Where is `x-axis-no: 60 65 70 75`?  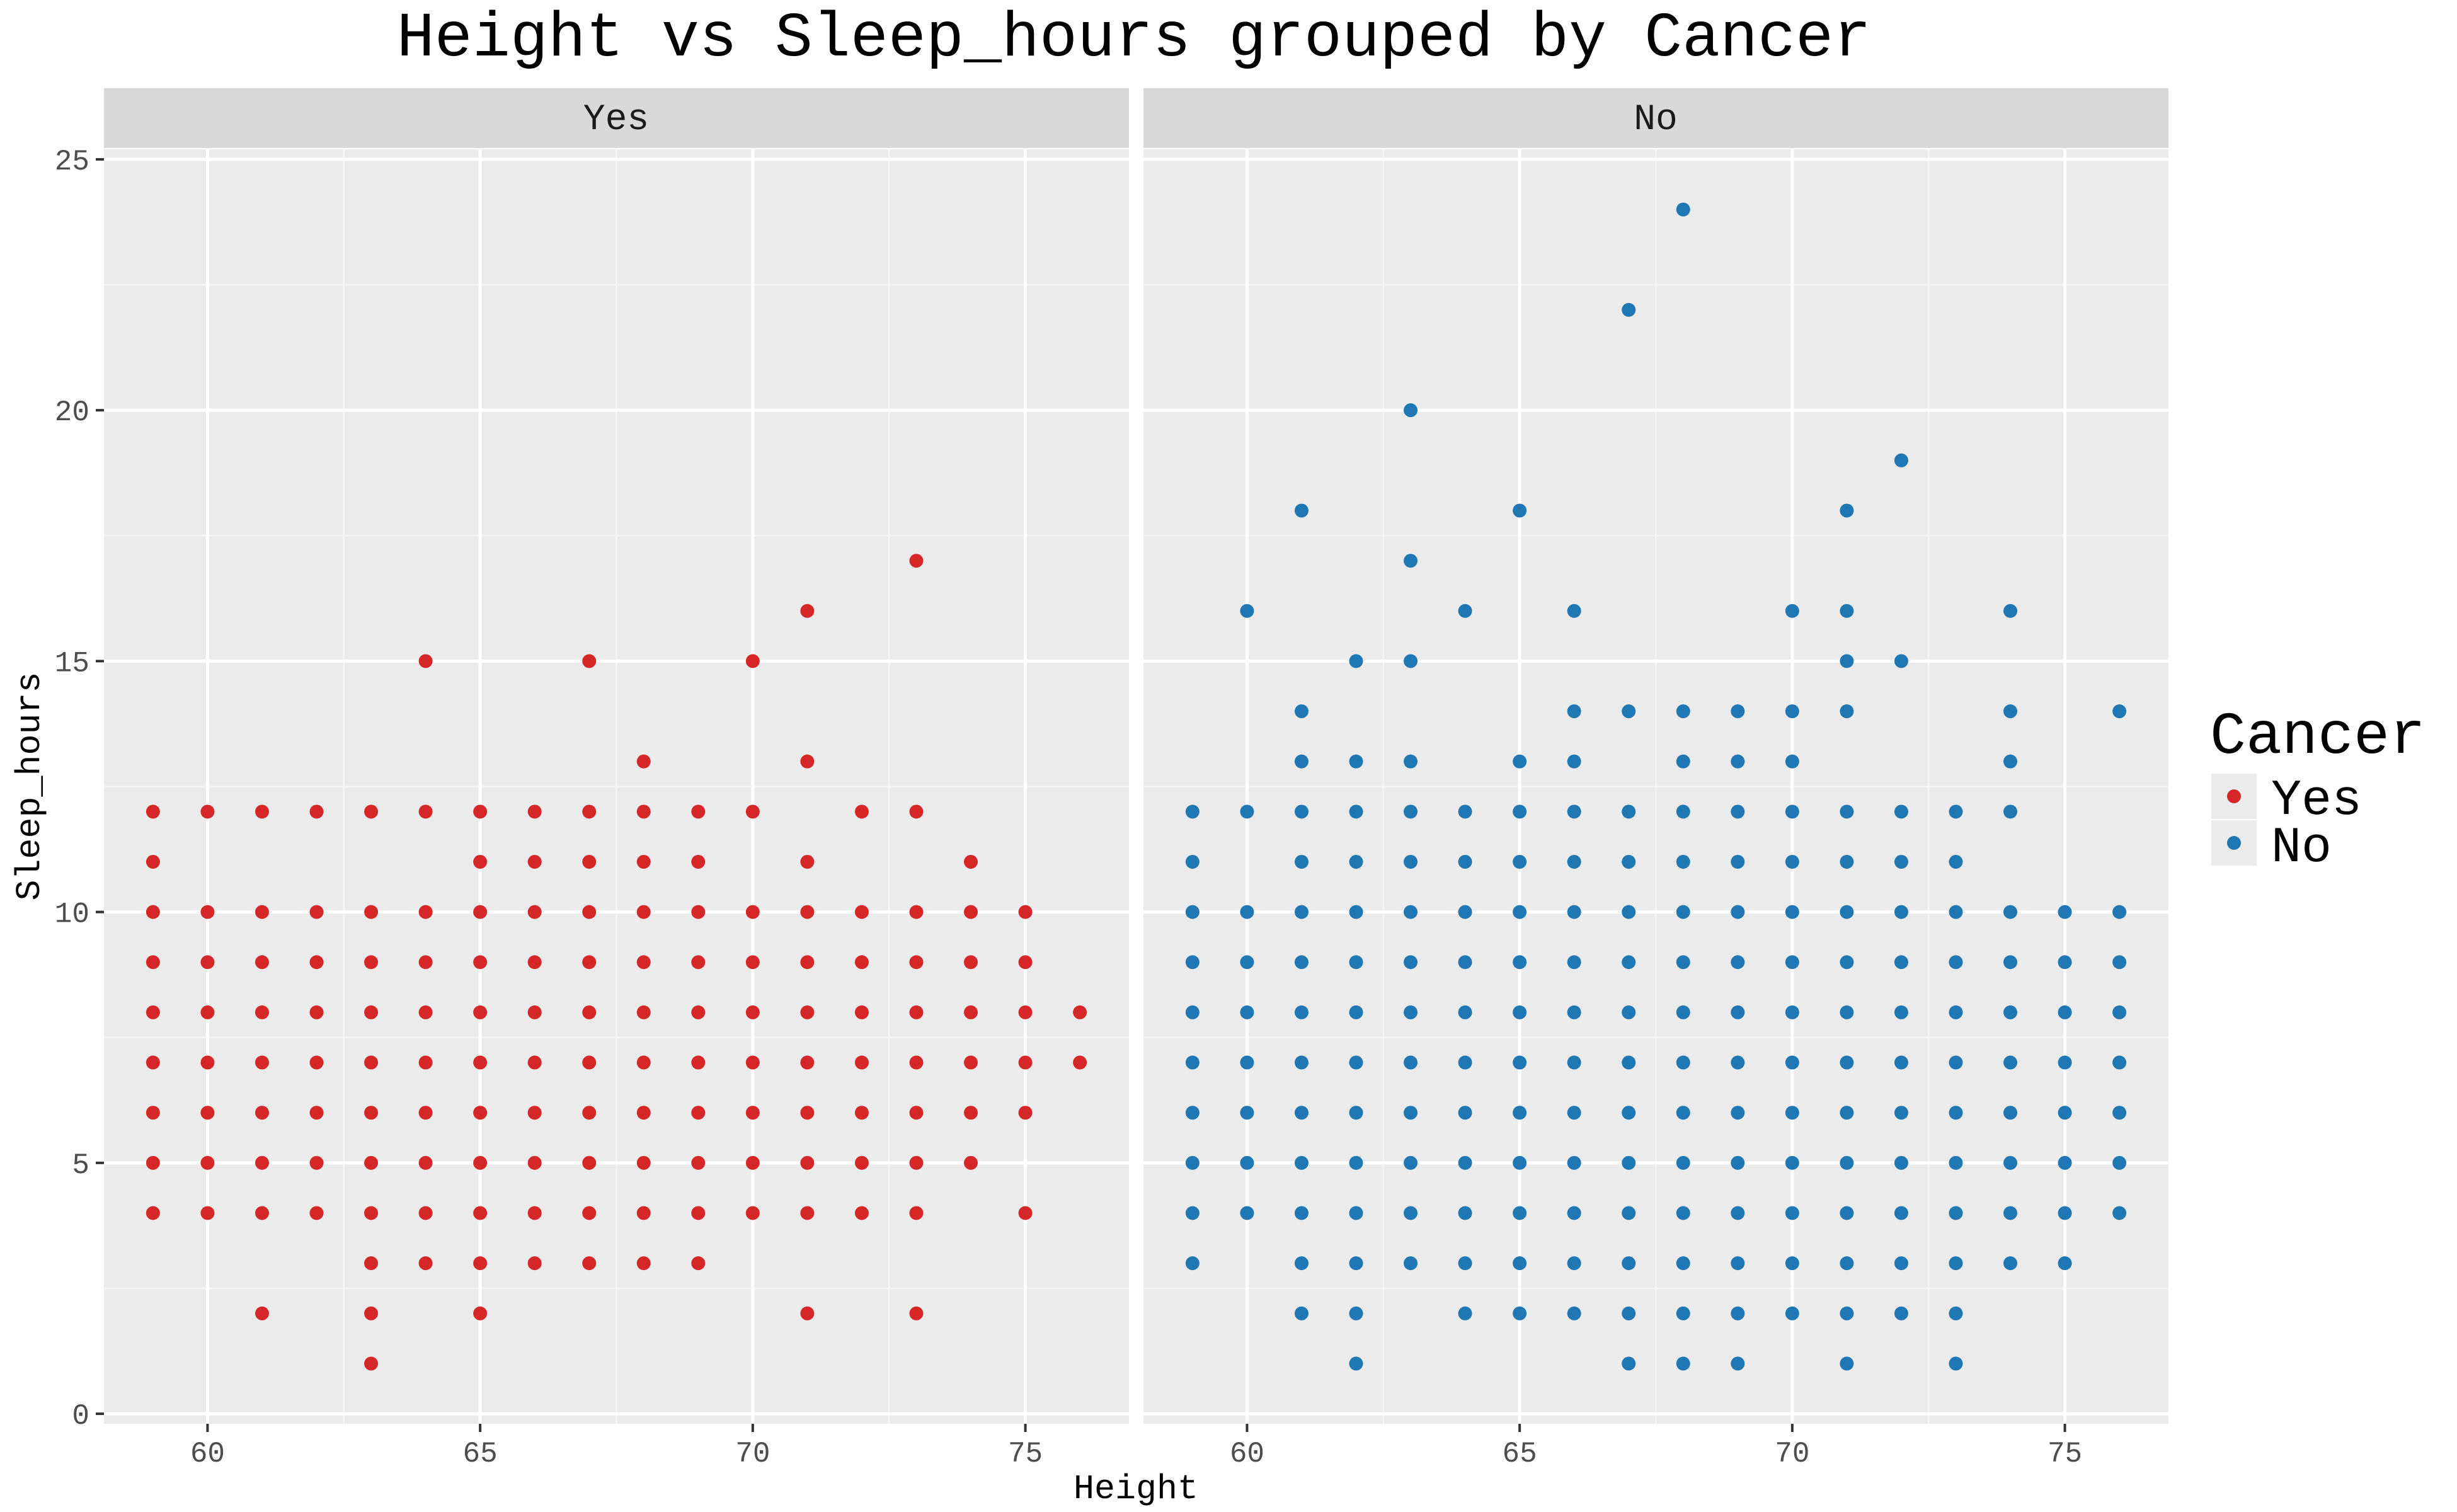 x-axis-no: 60 65 70 75 is located at coordinates (1656, 1447).